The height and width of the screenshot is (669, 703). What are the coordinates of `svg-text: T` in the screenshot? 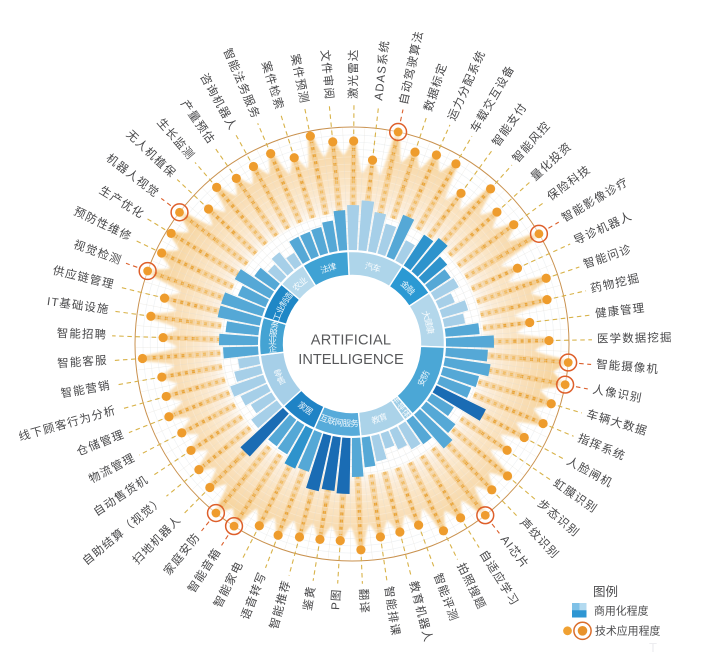 It's located at (653, 647).